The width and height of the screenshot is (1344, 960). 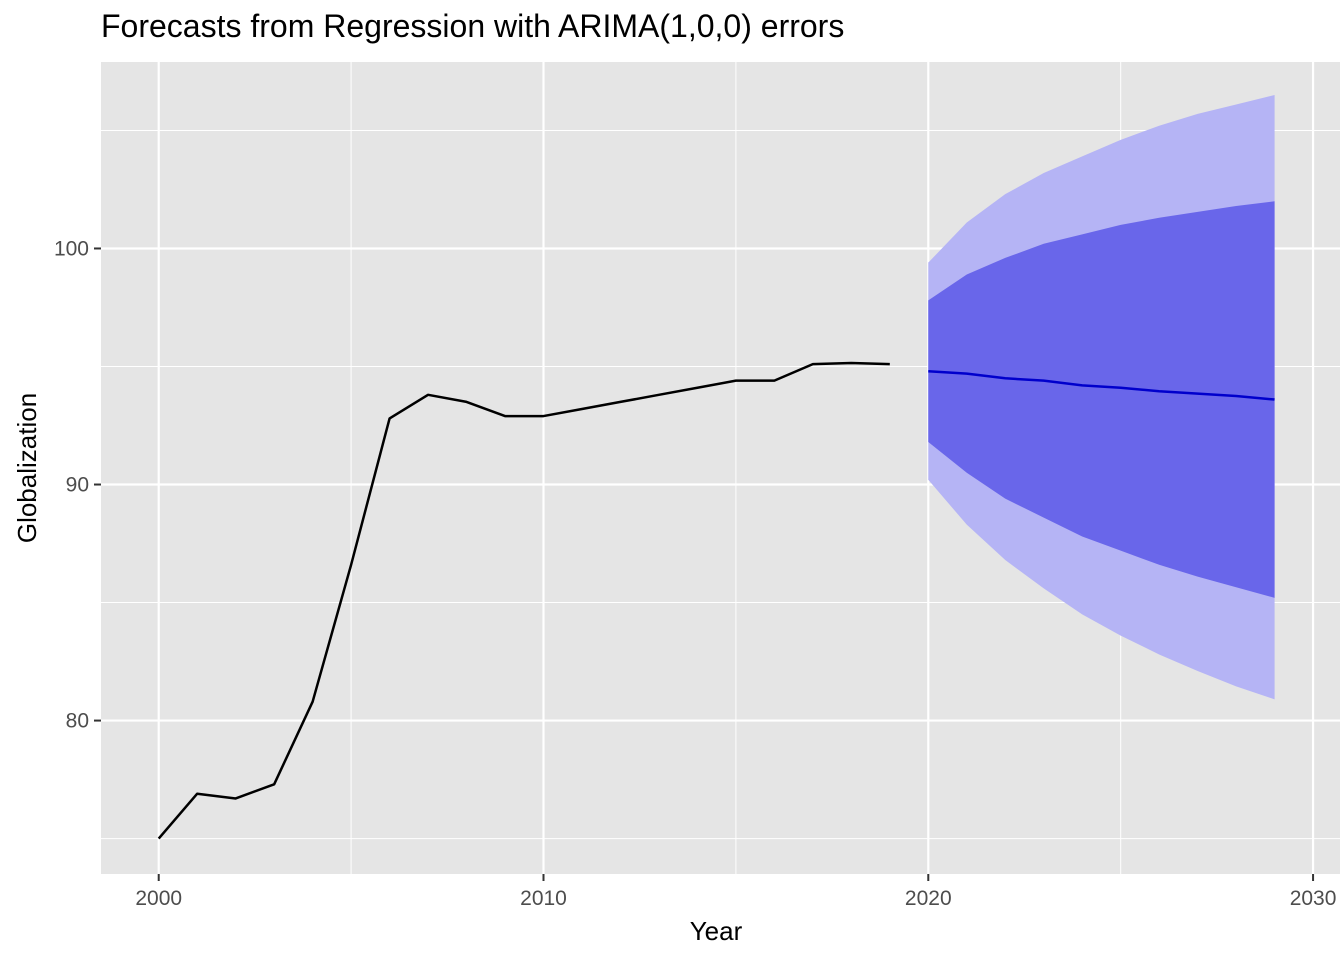 What do you see at coordinates (1101, 385) in the screenshot?
I see `forecast-mean-line` at bounding box center [1101, 385].